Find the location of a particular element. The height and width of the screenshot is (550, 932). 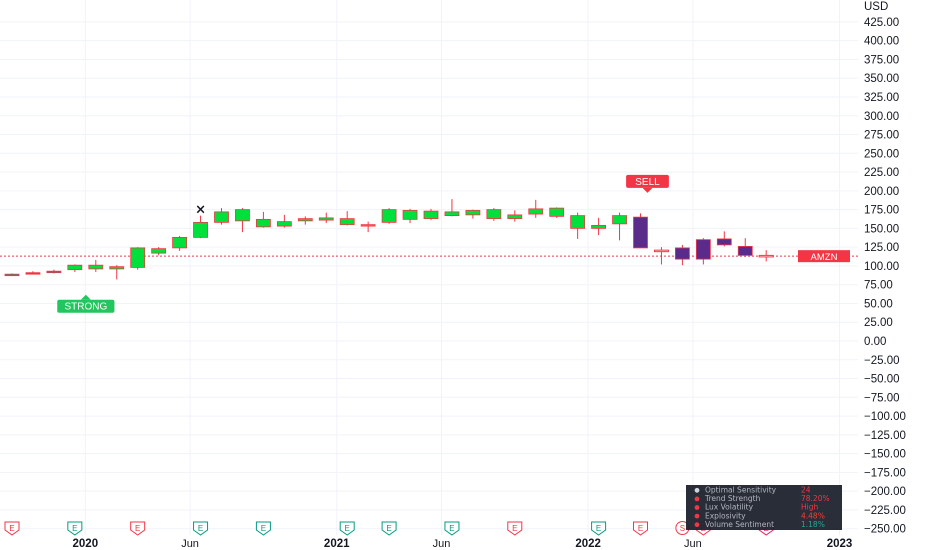

panel-row-label: Explosivity is located at coordinates (725, 515).